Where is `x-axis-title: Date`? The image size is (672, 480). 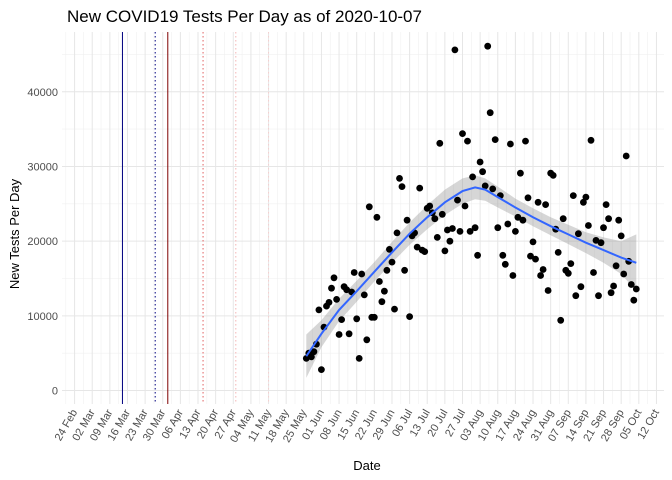 x-axis-title: Date is located at coordinates (366, 465).